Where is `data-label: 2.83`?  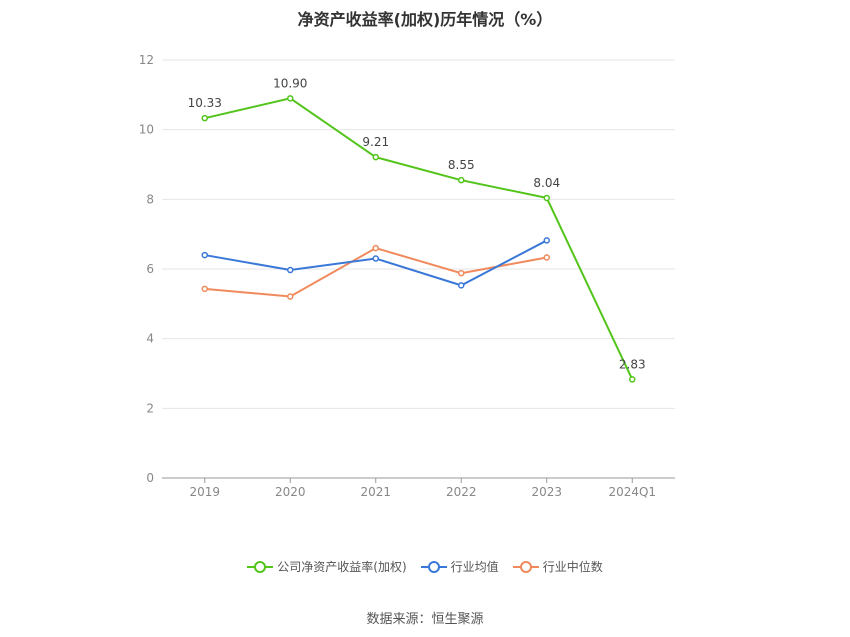
data-label: 2.83 is located at coordinates (632, 364).